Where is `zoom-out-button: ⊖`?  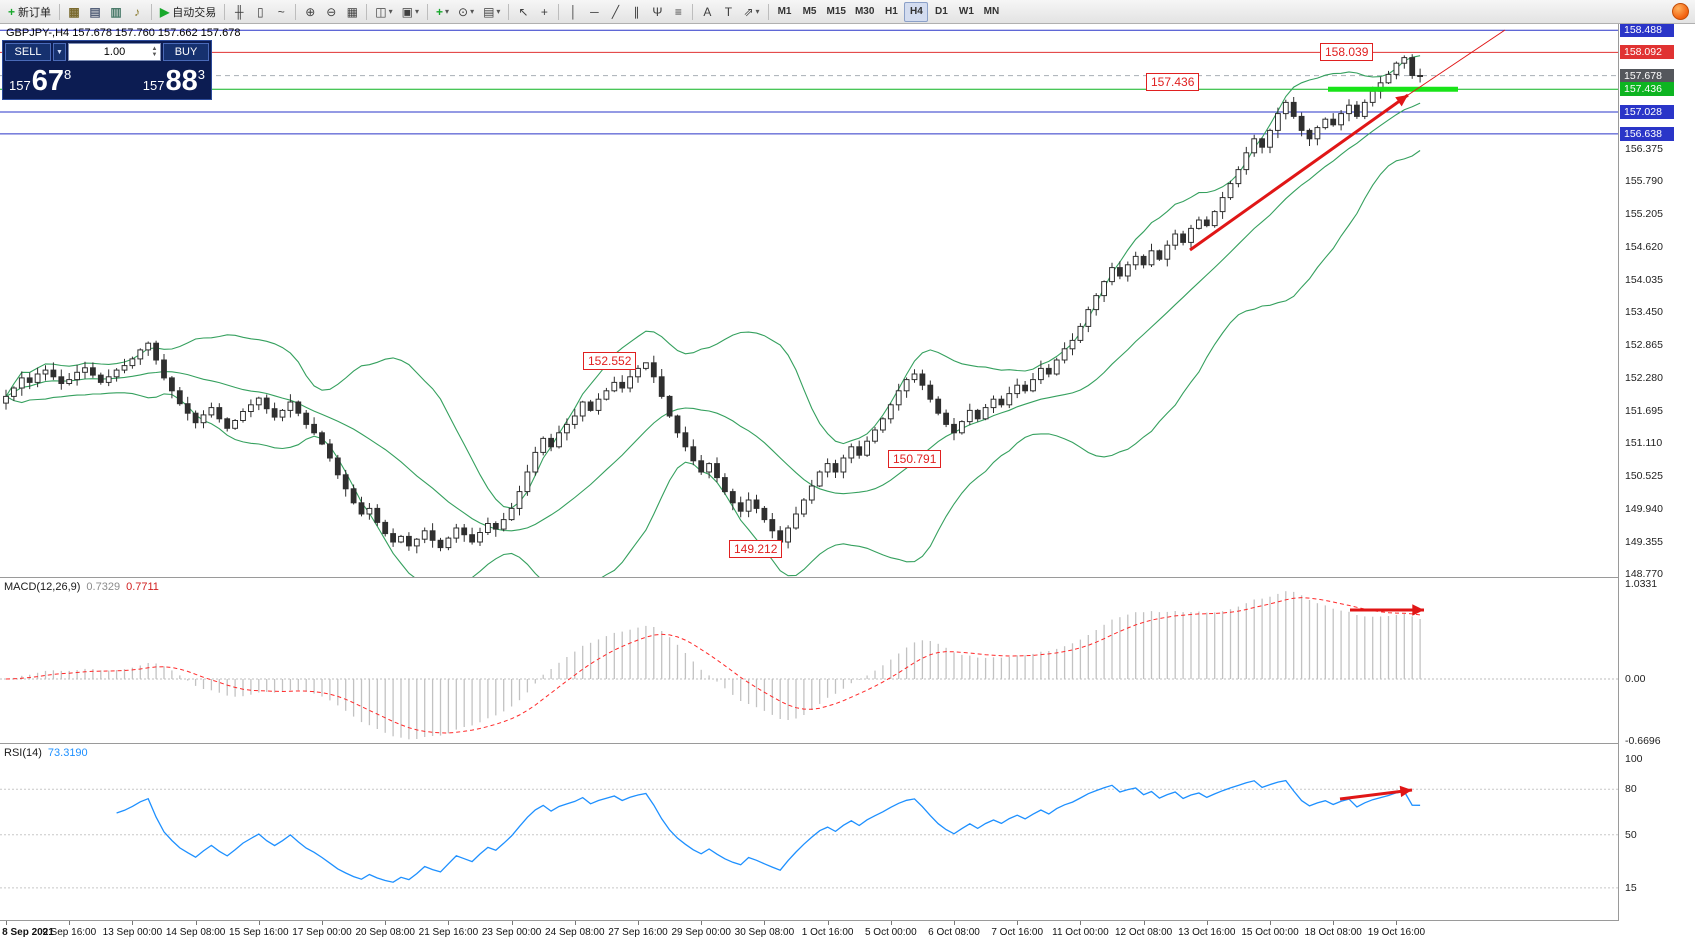 zoom-out-button: ⊖ is located at coordinates (331, 12).